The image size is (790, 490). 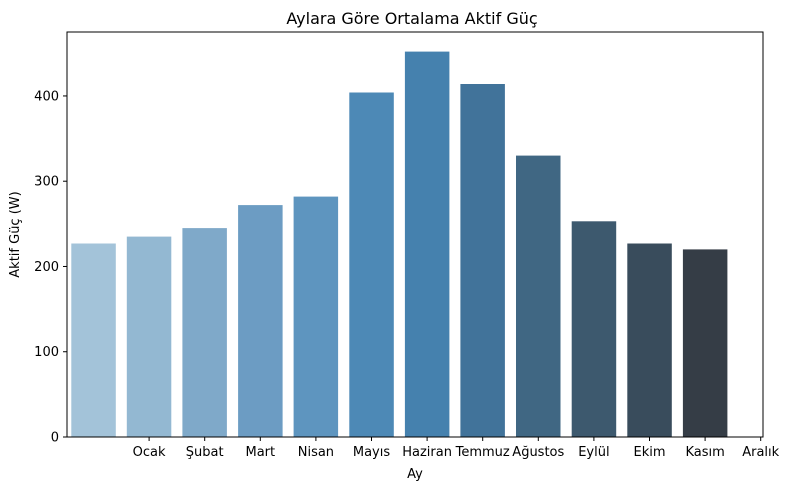 What do you see at coordinates (538, 452) in the screenshot?
I see `x-tick-label: Ağustos` at bounding box center [538, 452].